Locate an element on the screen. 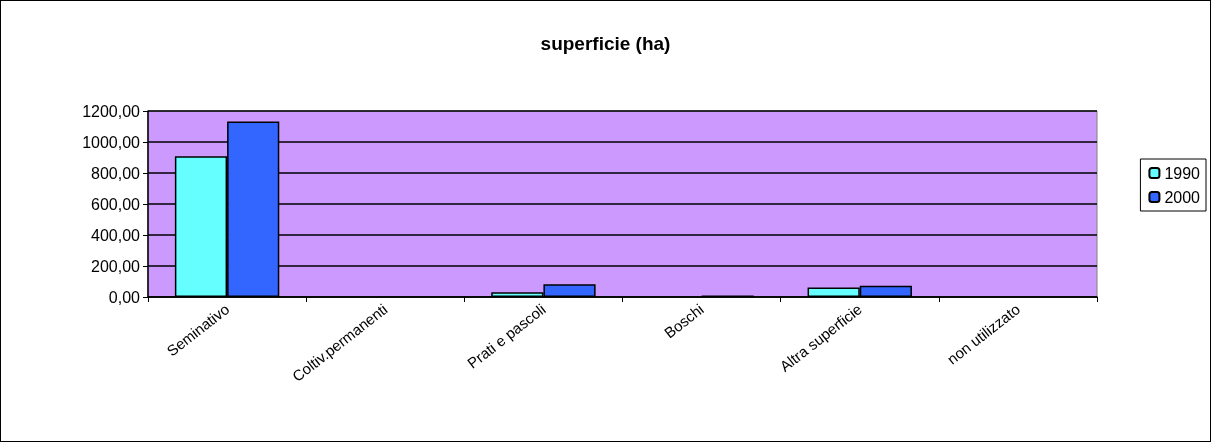 This screenshot has width=1211, height=442. legend-label: 2000 is located at coordinates (1182, 197).